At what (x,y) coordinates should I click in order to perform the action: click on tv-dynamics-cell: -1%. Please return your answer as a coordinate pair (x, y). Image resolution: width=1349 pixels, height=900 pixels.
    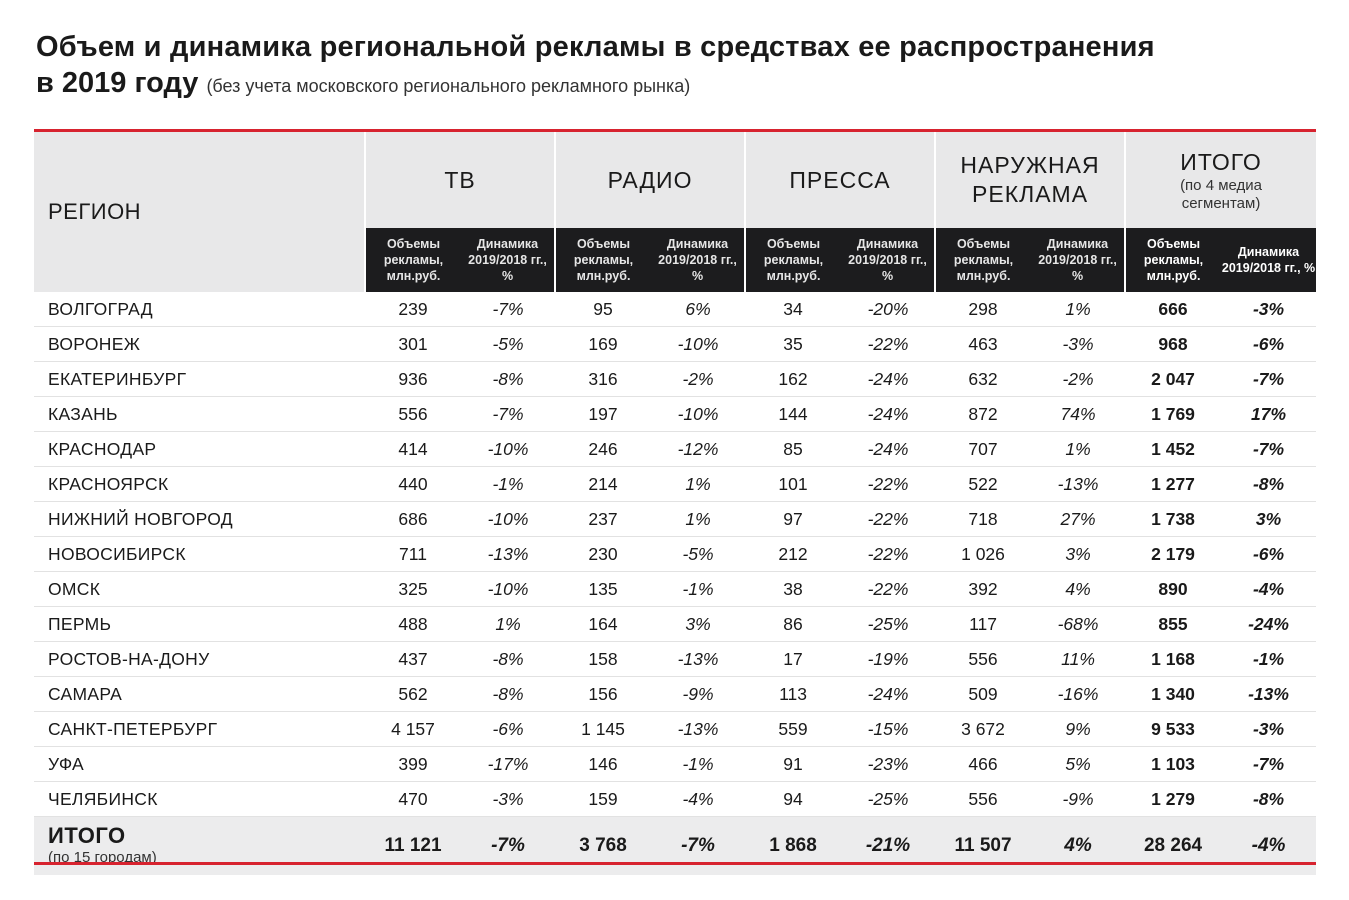
    Looking at the image, I should click on (508, 484).